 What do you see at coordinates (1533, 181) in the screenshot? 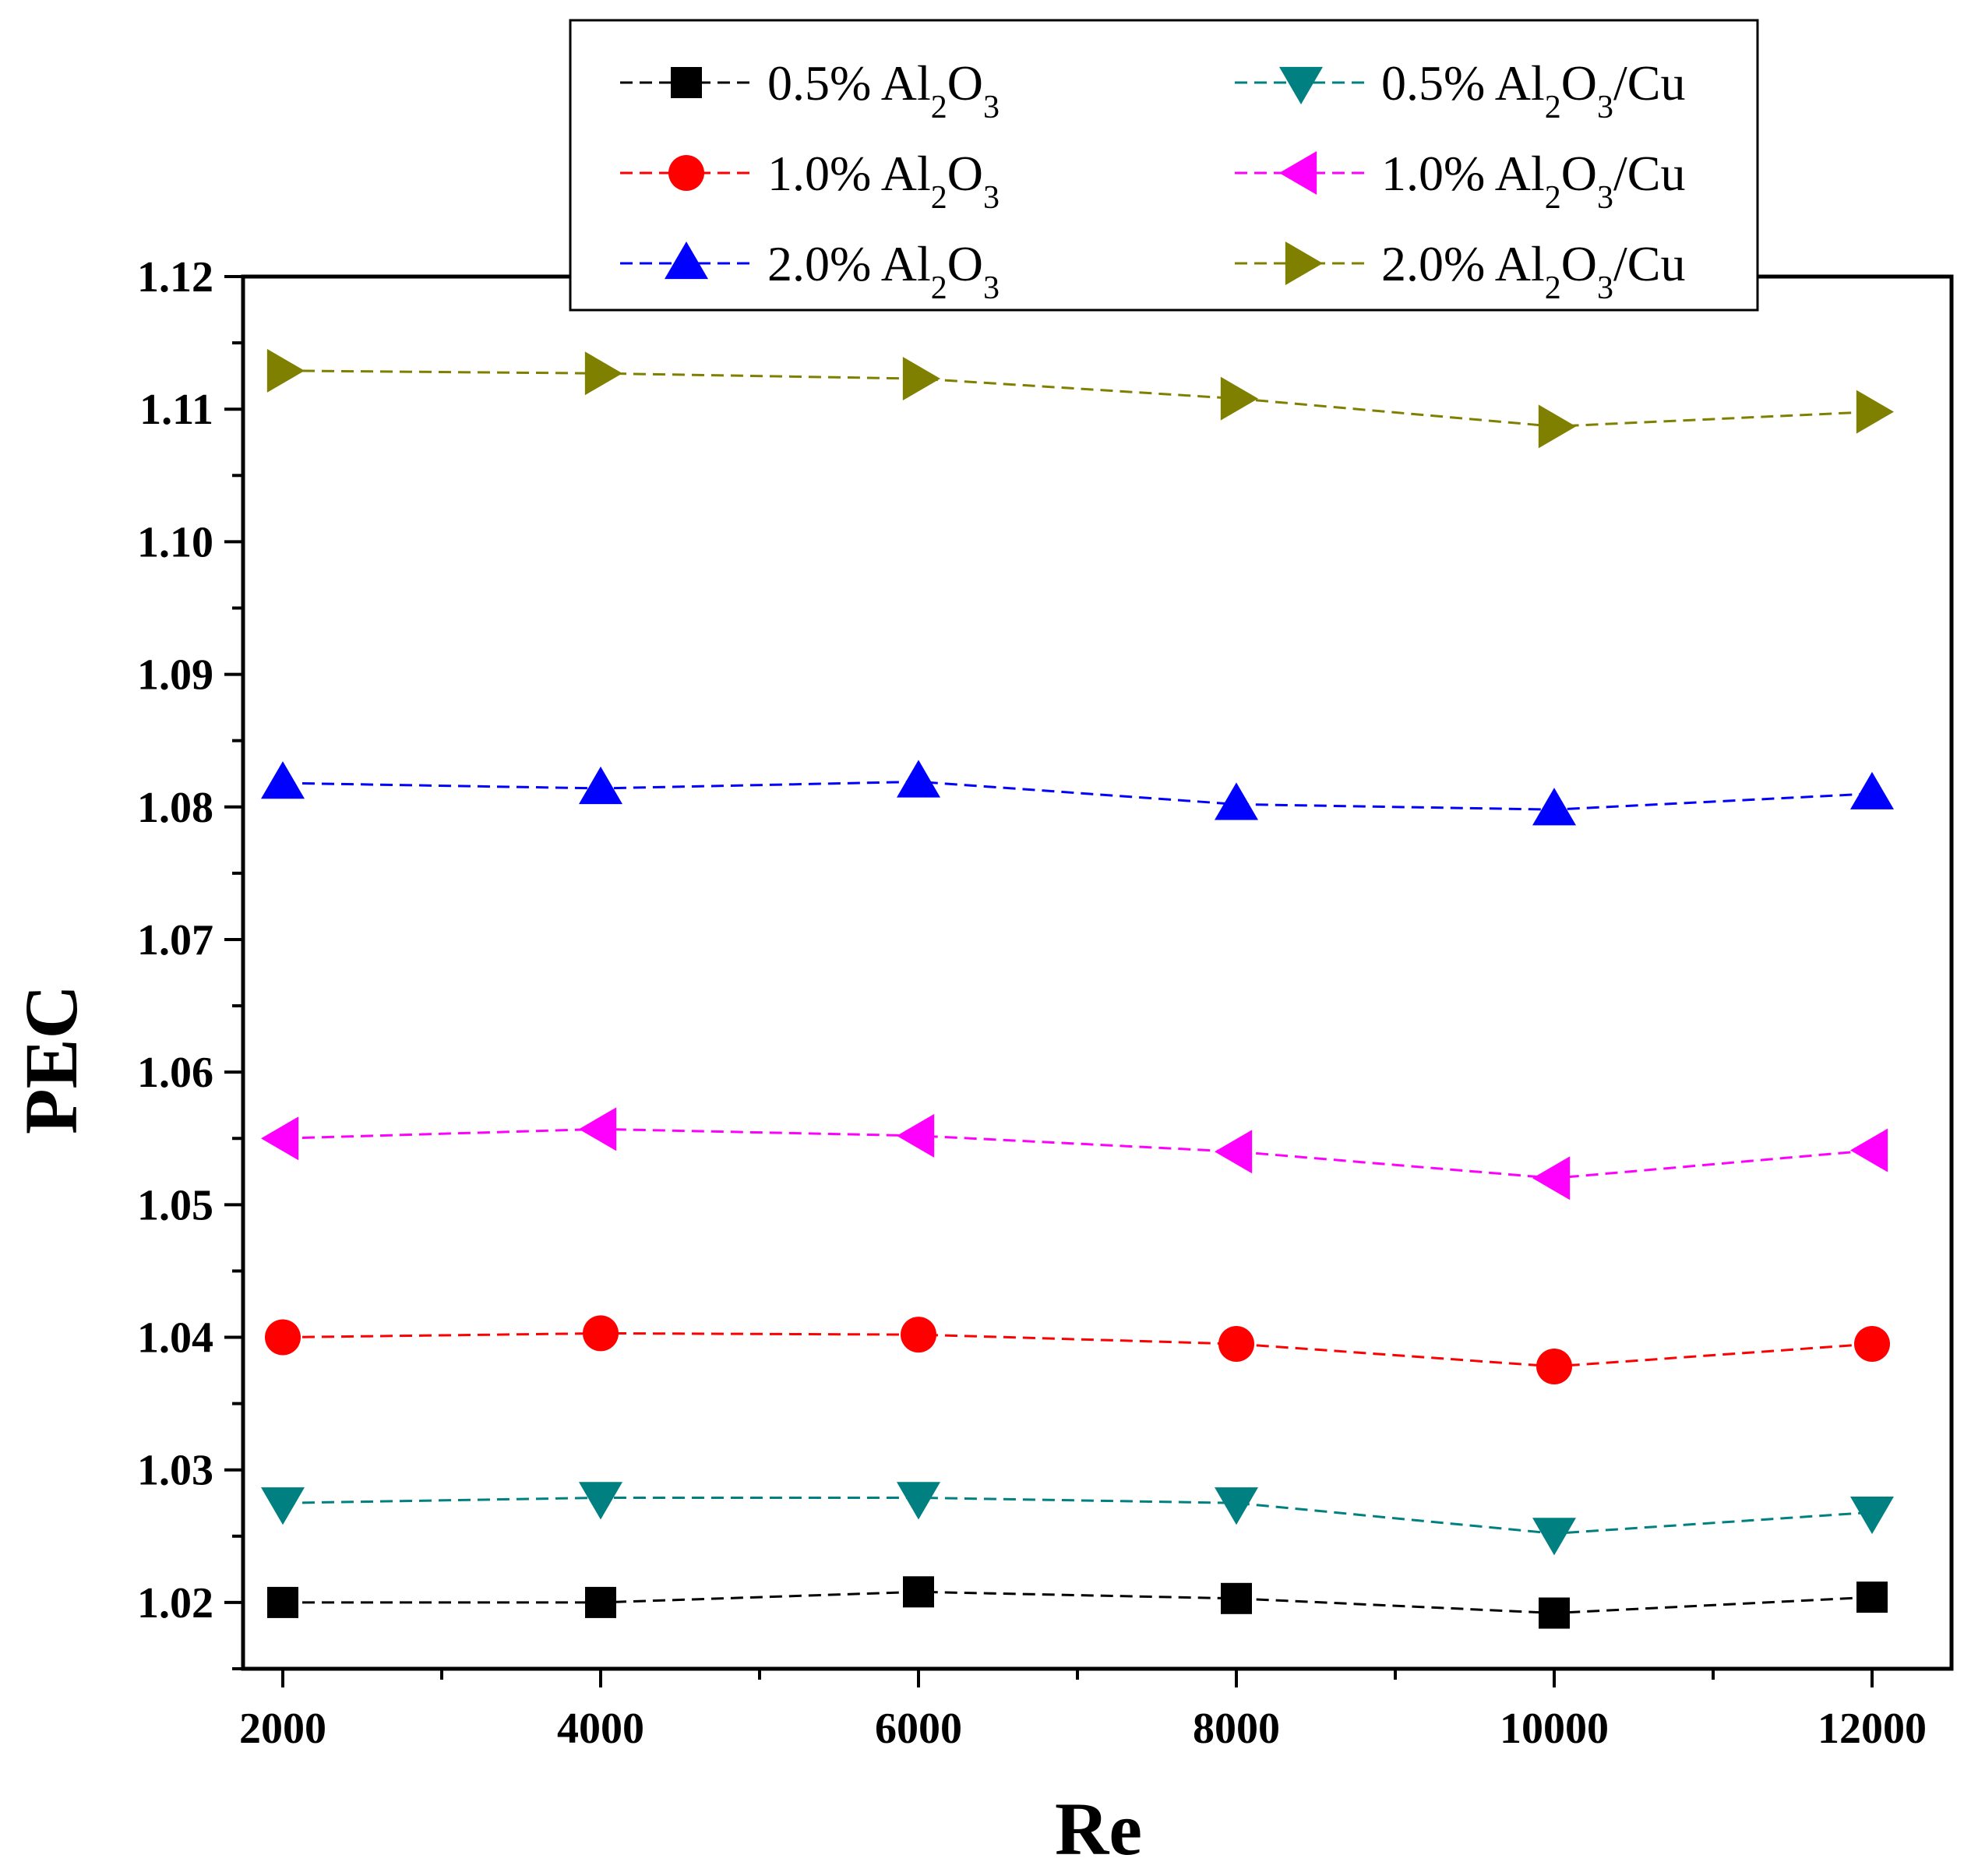
I see `legend-label: 1.0% Al2O3/Cu` at bounding box center [1533, 181].